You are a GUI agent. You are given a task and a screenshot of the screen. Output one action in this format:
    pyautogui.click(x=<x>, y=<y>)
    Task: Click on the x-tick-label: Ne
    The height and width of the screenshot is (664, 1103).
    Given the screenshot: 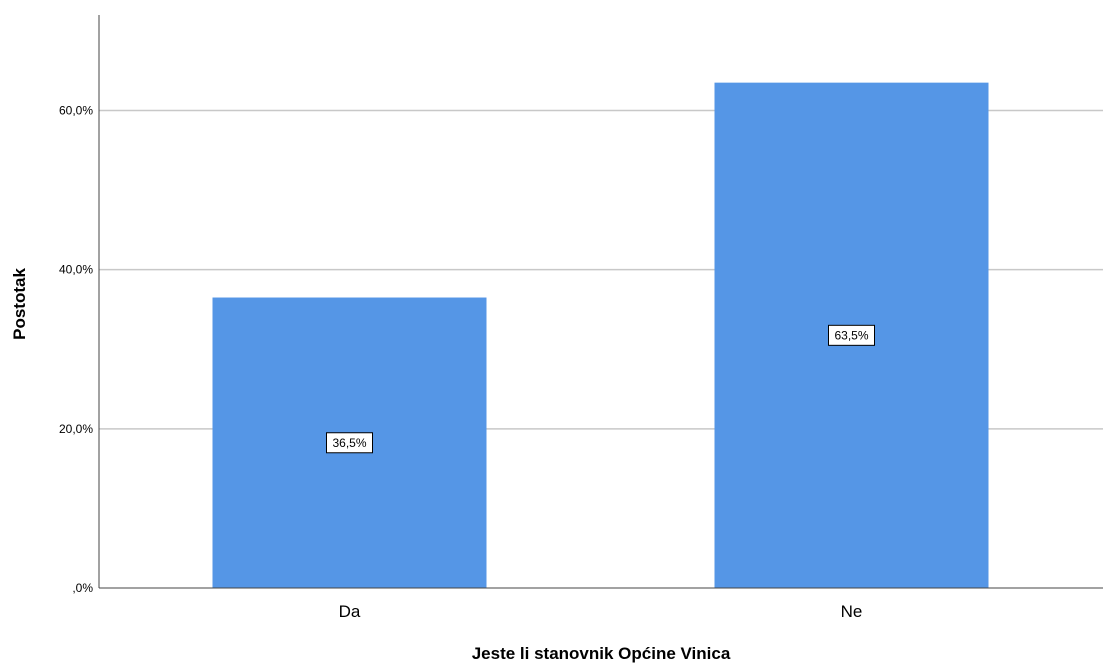 What is the action you would take?
    pyautogui.click(x=852, y=611)
    